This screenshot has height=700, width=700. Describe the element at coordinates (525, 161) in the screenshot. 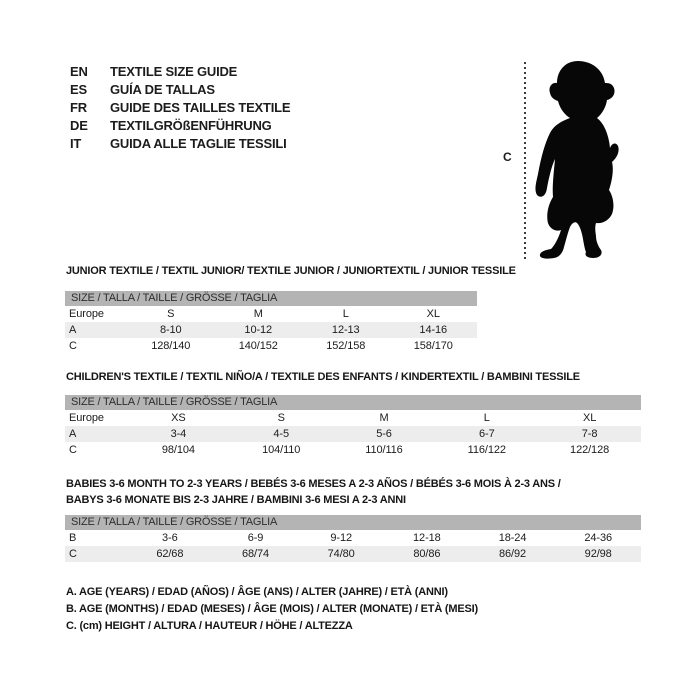

I see `height-measure-line` at that location.